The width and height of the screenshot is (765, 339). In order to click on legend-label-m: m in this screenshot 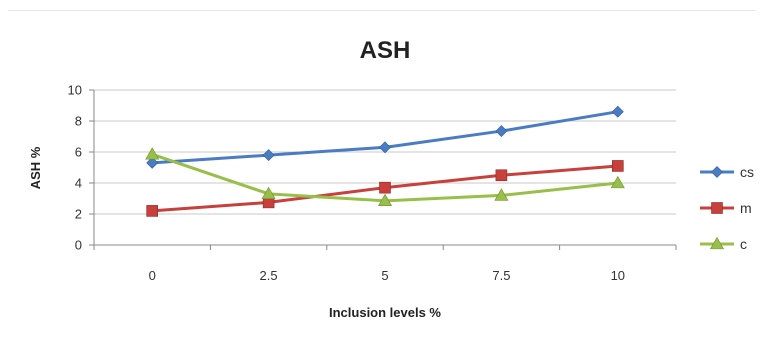, I will do `click(746, 208)`.